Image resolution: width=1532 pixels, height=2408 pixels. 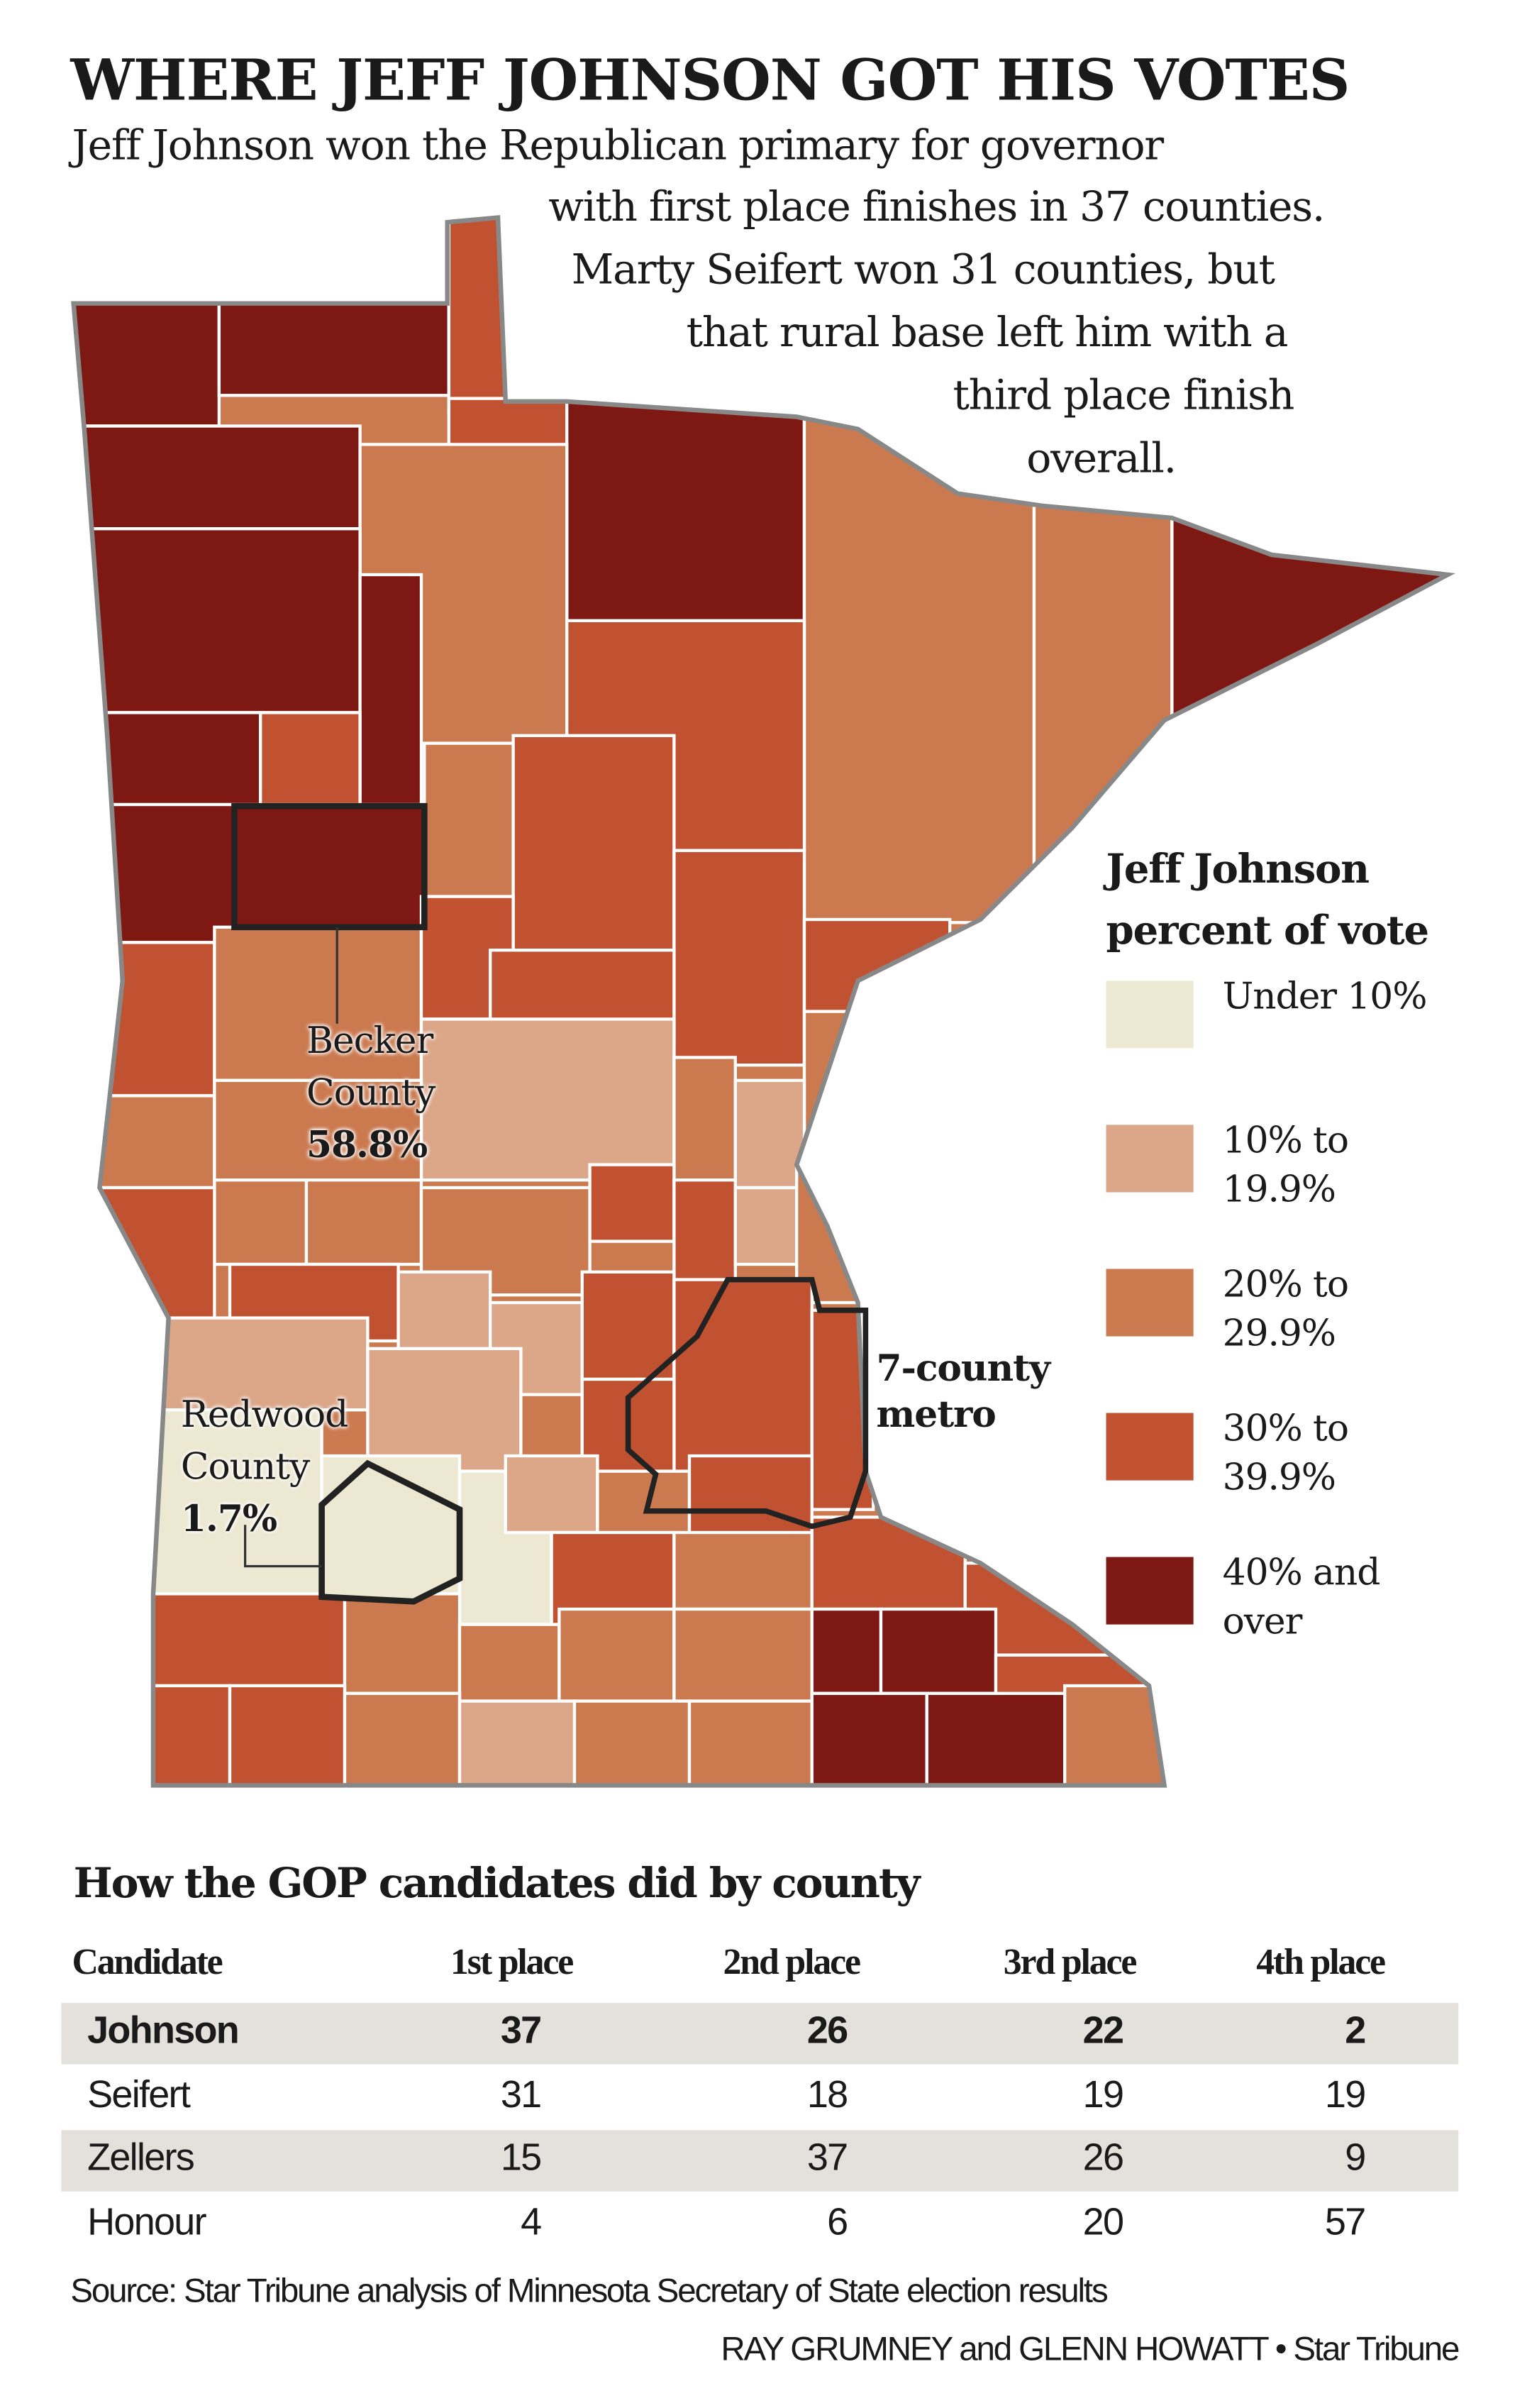 I want to click on intro-line: overall., so click(x=1101, y=459).